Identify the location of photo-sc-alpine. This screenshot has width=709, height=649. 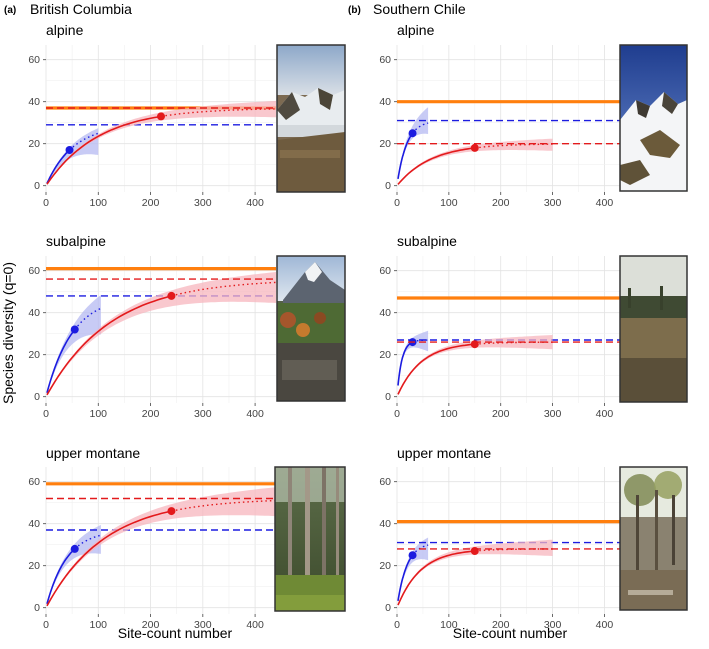
(653, 118).